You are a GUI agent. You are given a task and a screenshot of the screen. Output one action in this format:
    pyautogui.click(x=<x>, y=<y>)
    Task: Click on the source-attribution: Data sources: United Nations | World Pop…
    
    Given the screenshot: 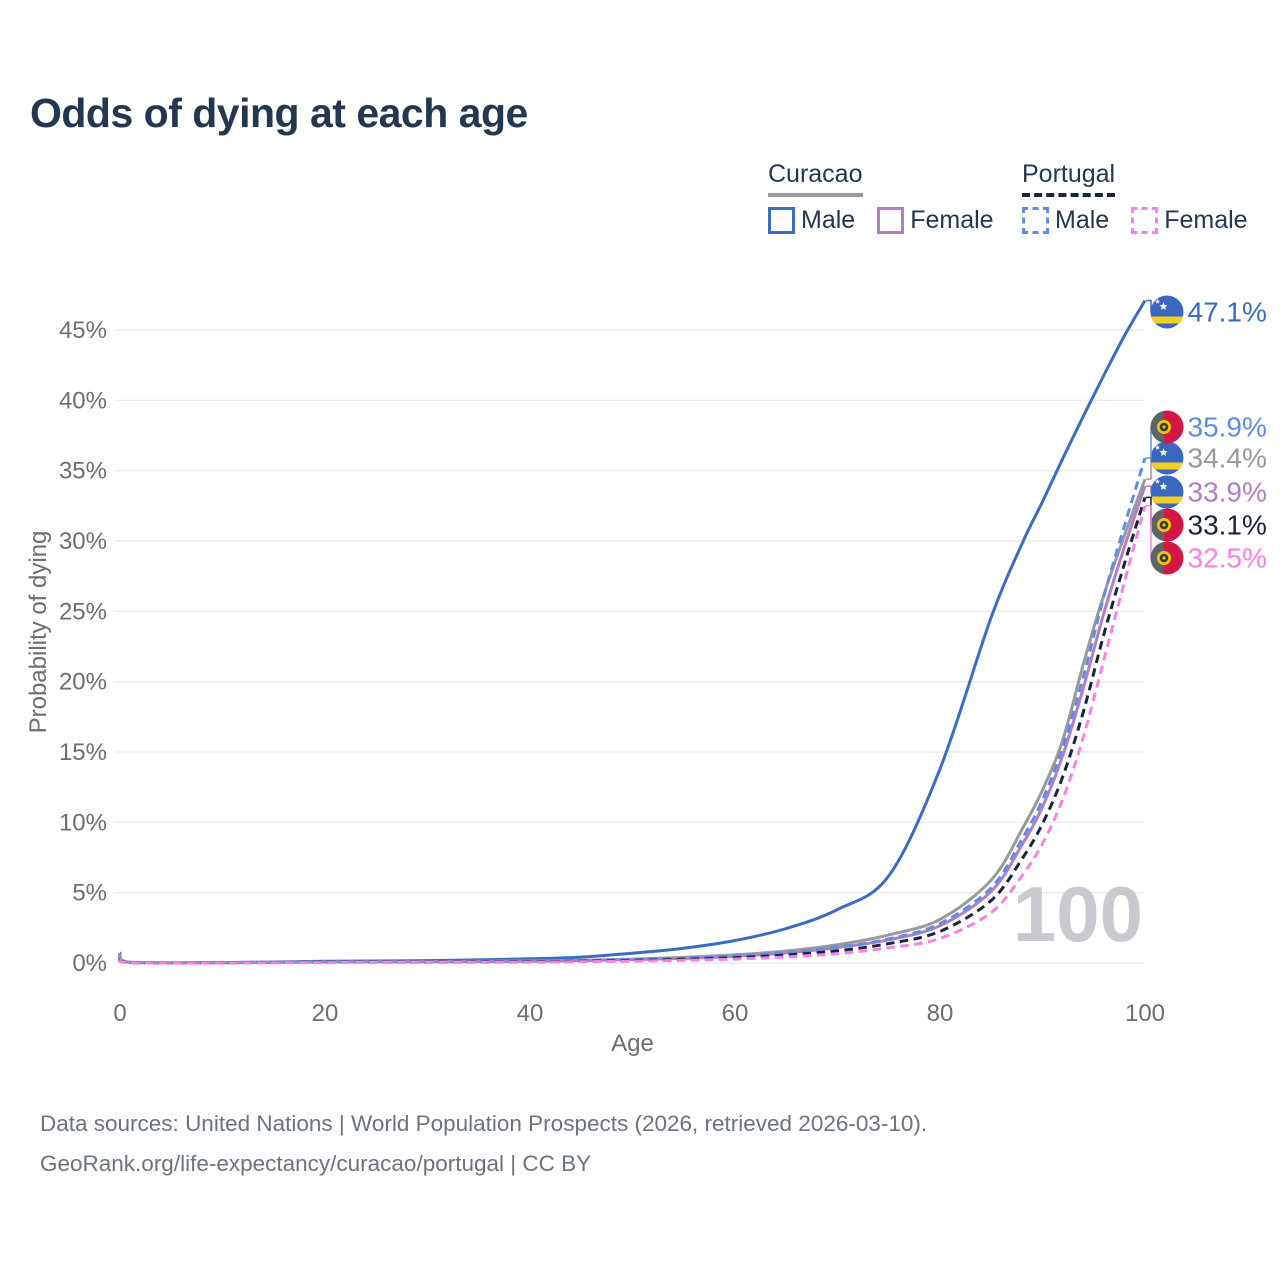 What is the action you would take?
    pyautogui.click(x=483, y=1144)
    